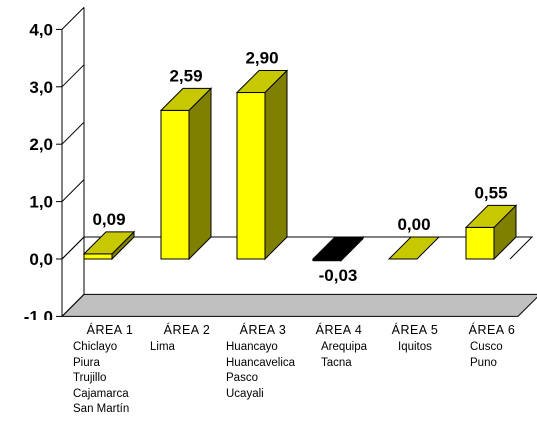 The image size is (537, 435). Describe the element at coordinates (490, 192) in the screenshot. I see `data-label: 0,55` at that location.